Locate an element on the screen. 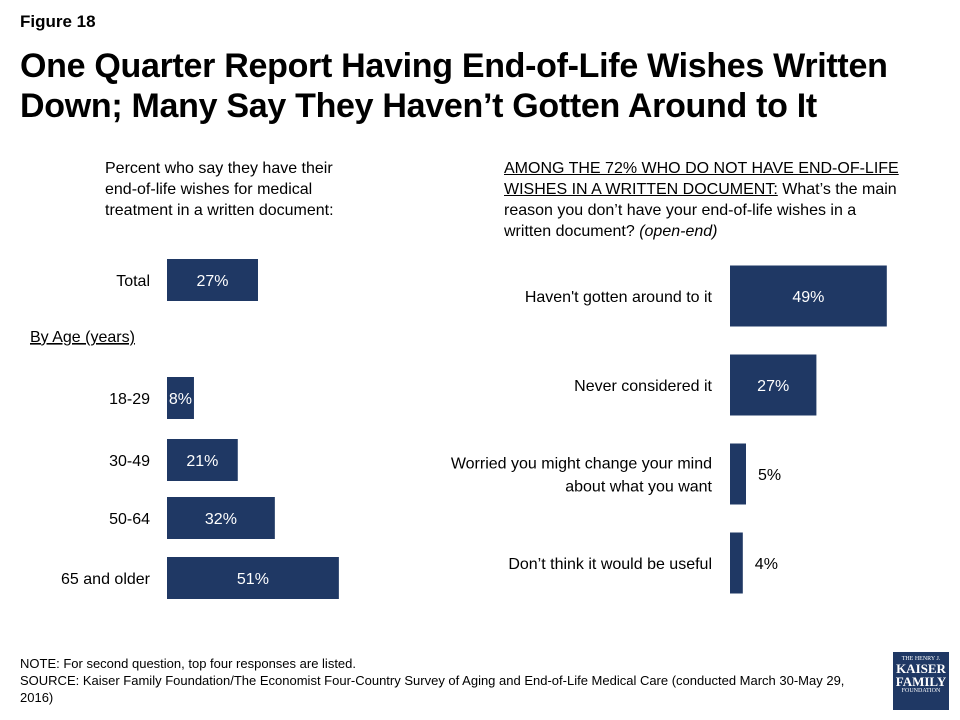 This screenshot has width=960, height=720. right-question-text-2: What’s the main is located at coordinates (837, 189).